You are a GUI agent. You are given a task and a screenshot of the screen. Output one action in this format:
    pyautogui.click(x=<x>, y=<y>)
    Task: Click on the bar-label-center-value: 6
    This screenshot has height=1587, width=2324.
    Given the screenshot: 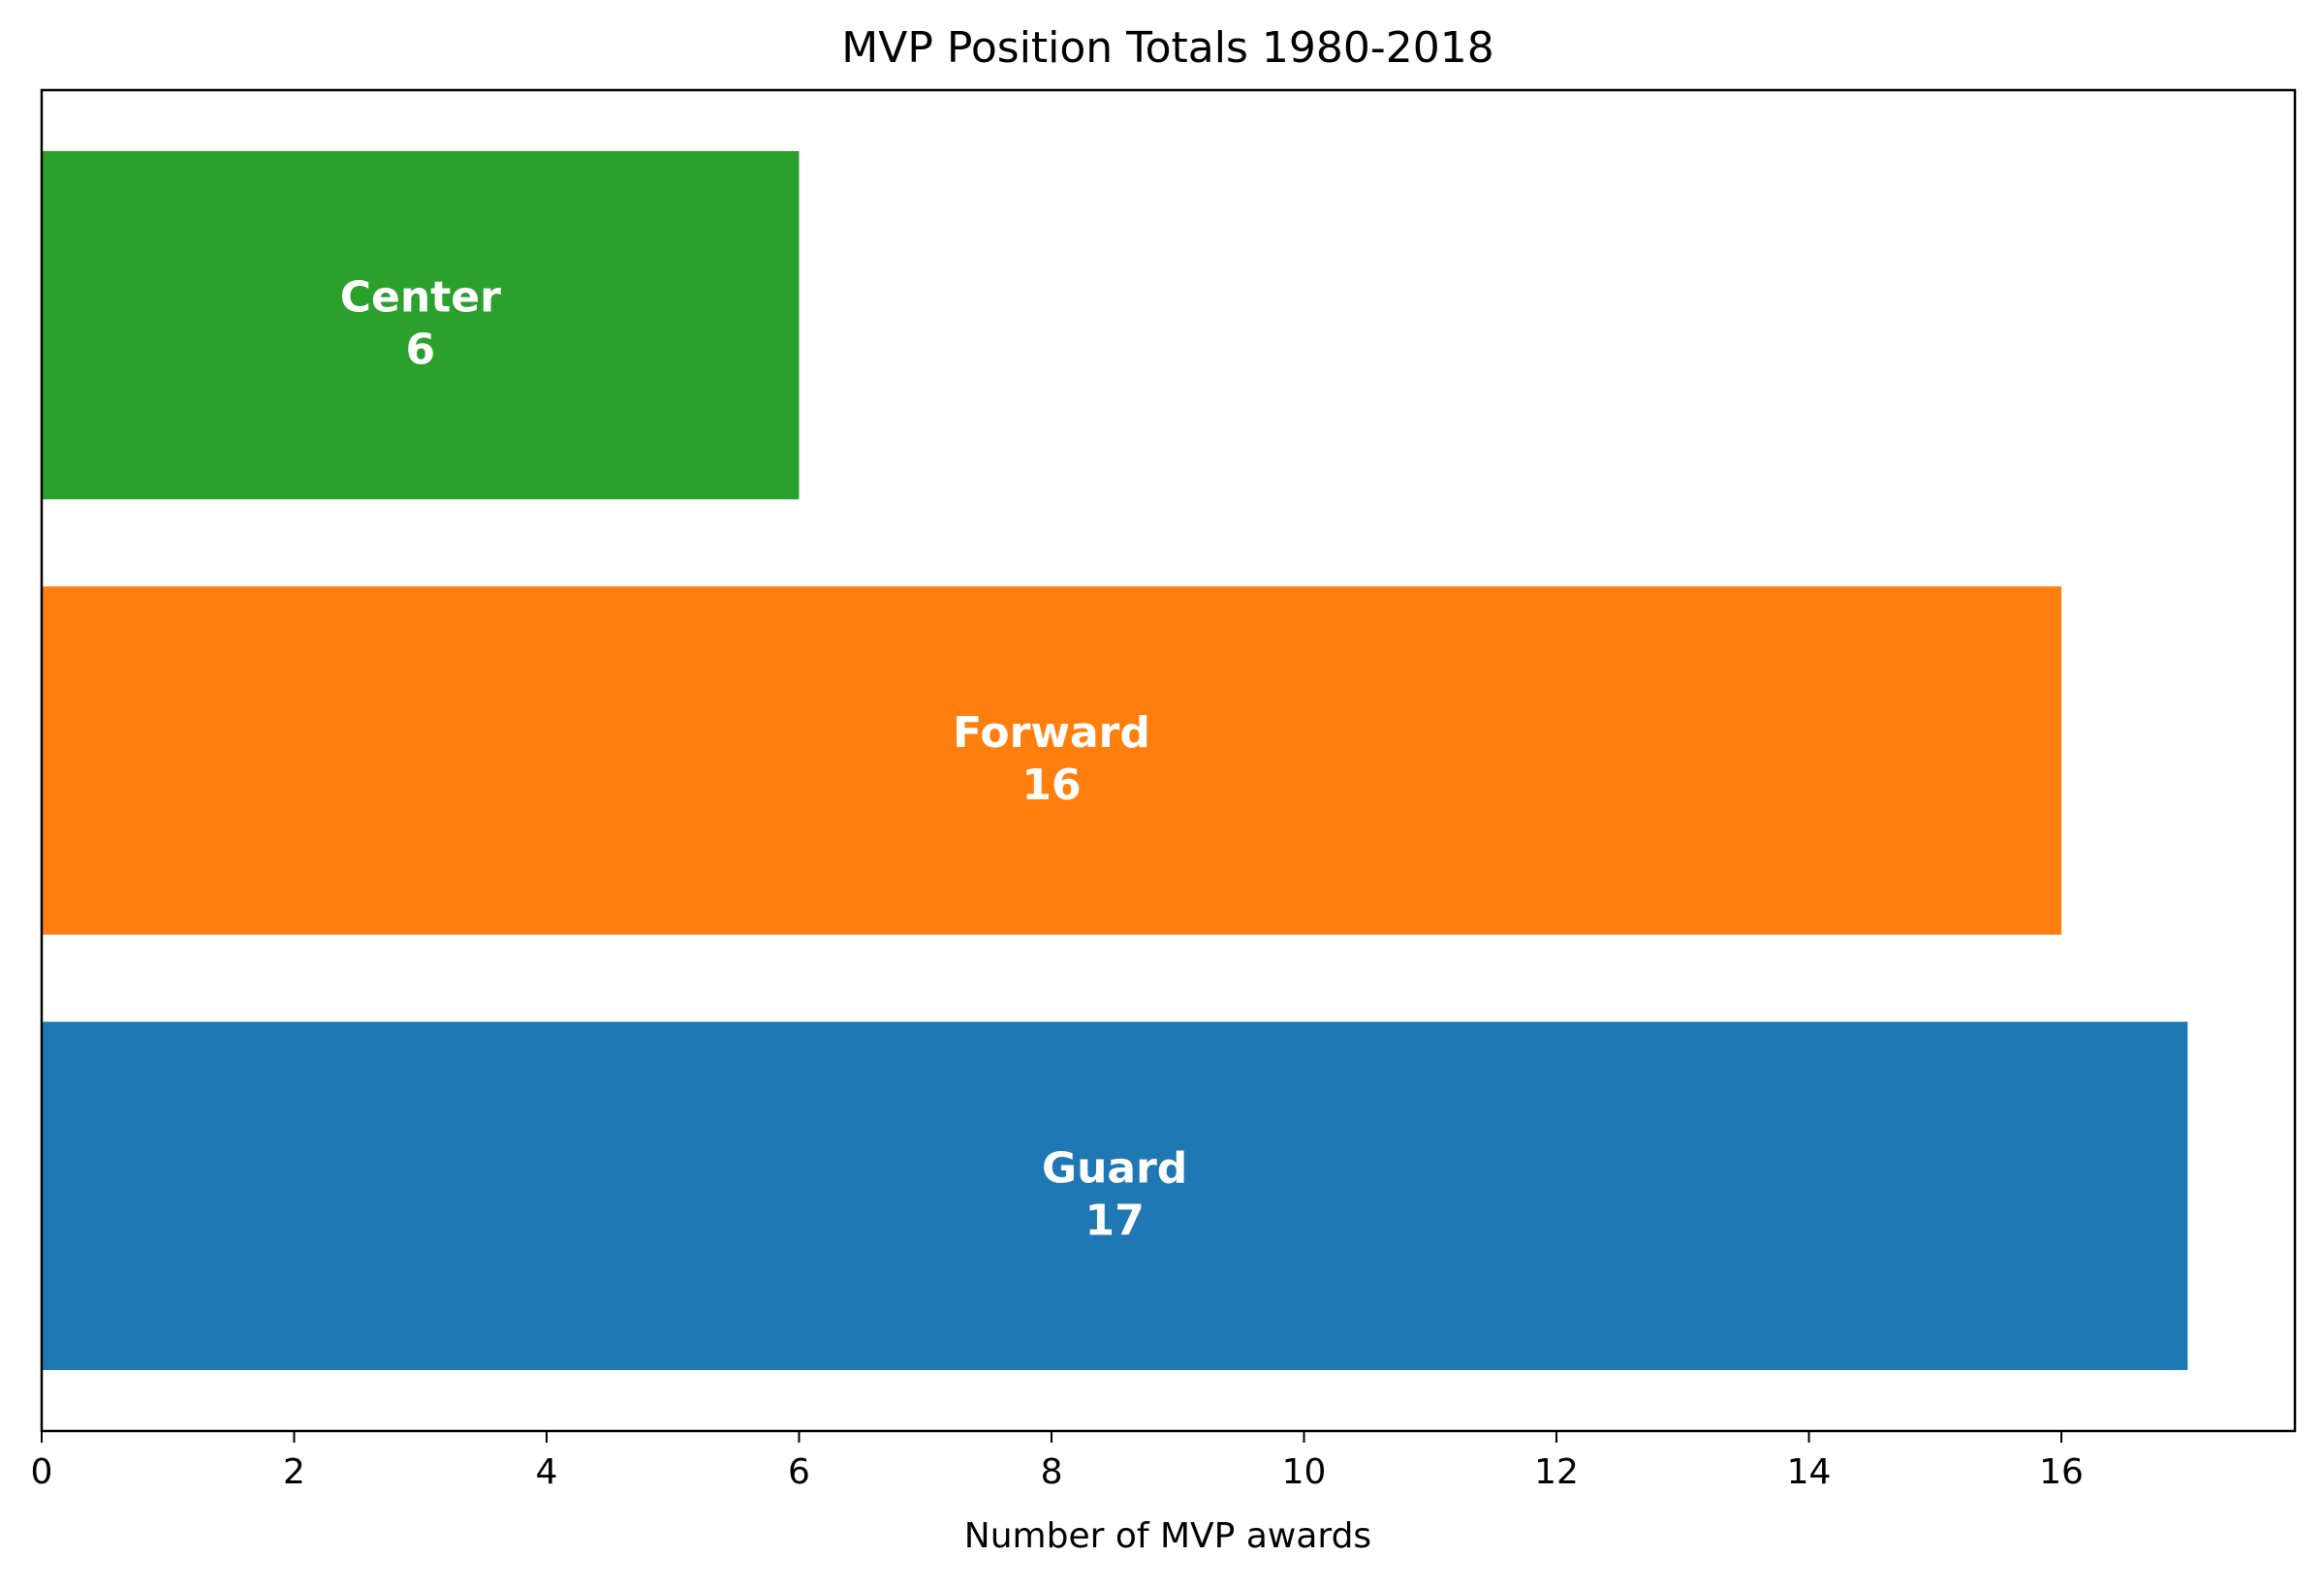 What is the action you would take?
    pyautogui.click(x=420, y=351)
    